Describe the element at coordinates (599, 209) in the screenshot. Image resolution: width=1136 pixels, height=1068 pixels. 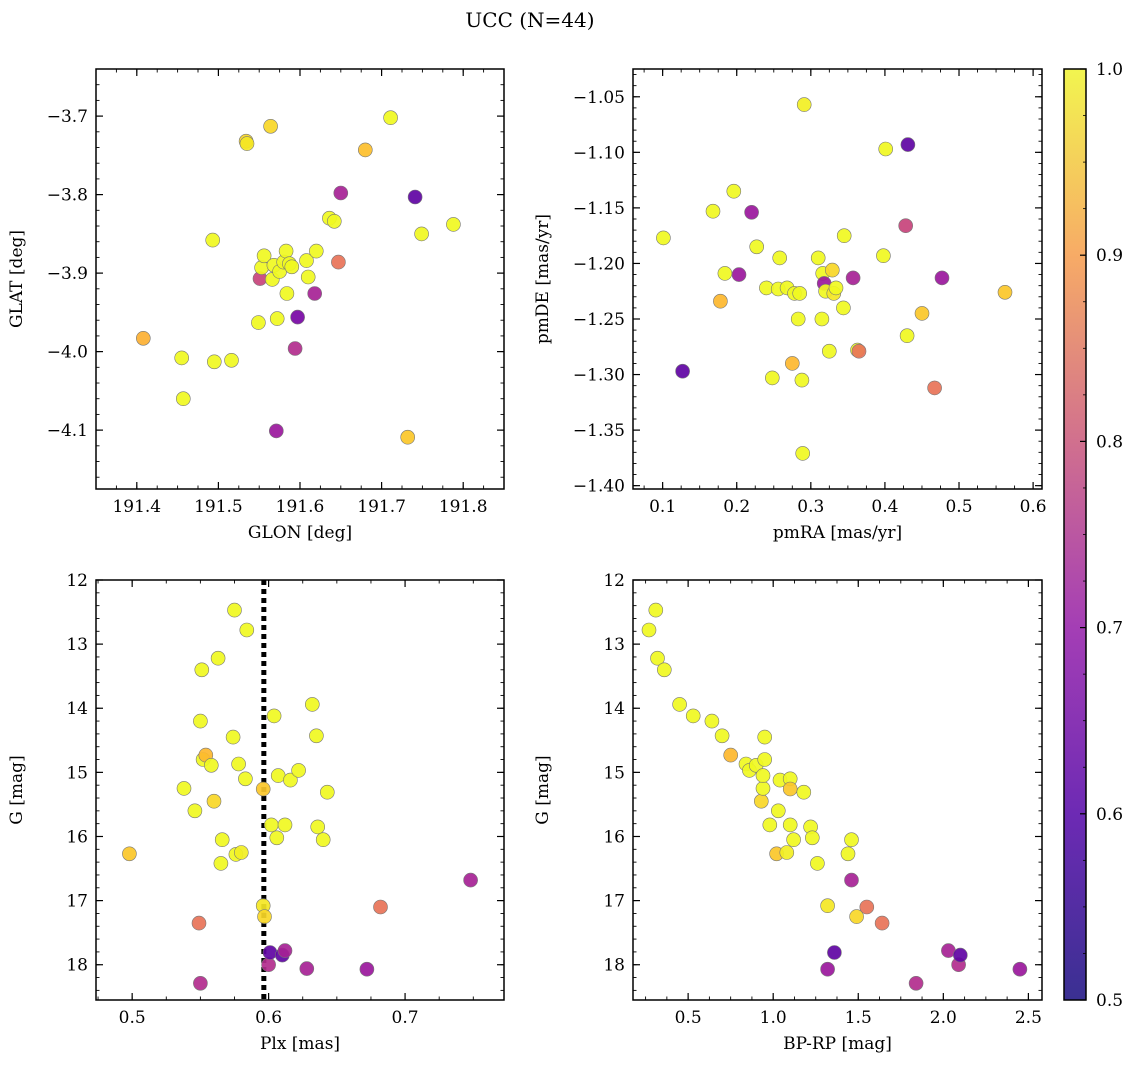
I see `y-tick-label: −1.15` at that location.